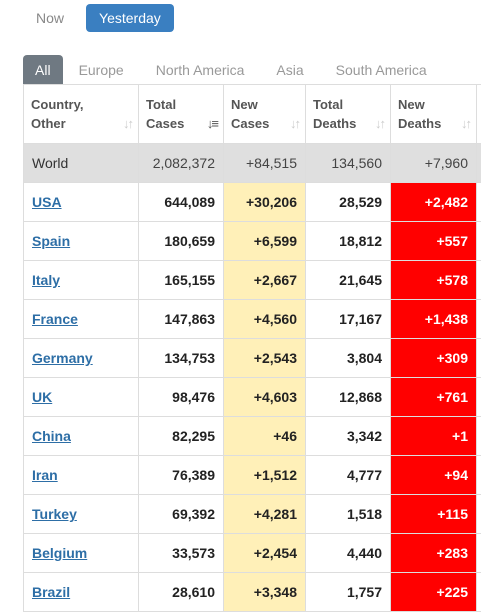 This screenshot has height=615, width=481. I want to click on total-deaths-cell: 3,342, so click(348, 436).